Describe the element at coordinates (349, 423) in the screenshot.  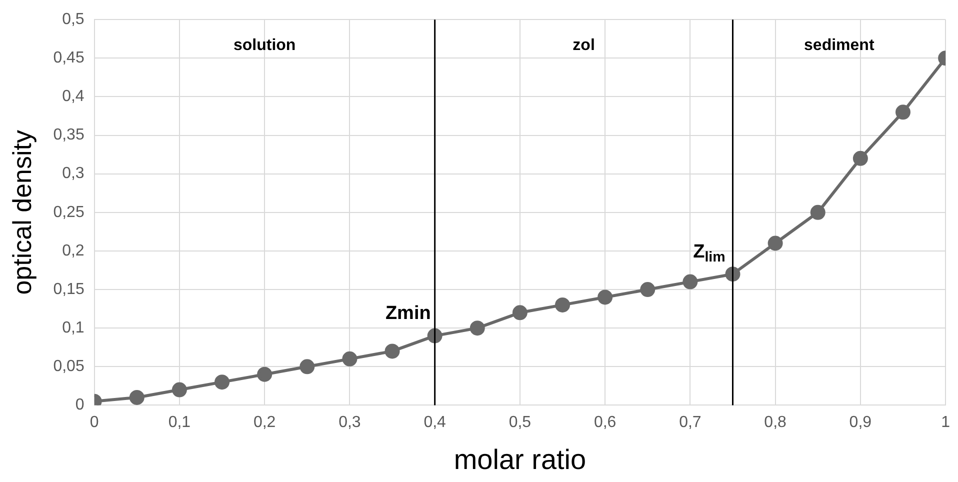
I see `x-tick-label: 0,3` at that location.